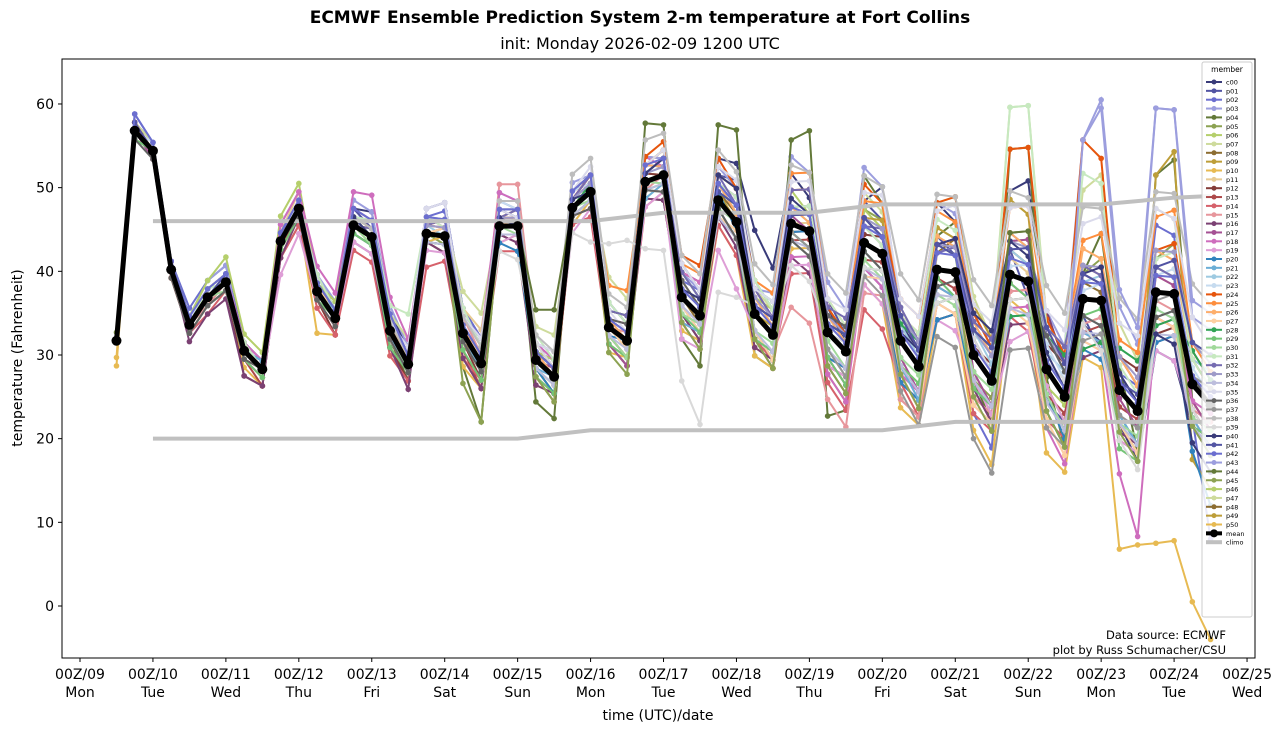  Describe the element at coordinates (518, 675) in the screenshot. I see `x-tick-label: 00Z/15` at that location.